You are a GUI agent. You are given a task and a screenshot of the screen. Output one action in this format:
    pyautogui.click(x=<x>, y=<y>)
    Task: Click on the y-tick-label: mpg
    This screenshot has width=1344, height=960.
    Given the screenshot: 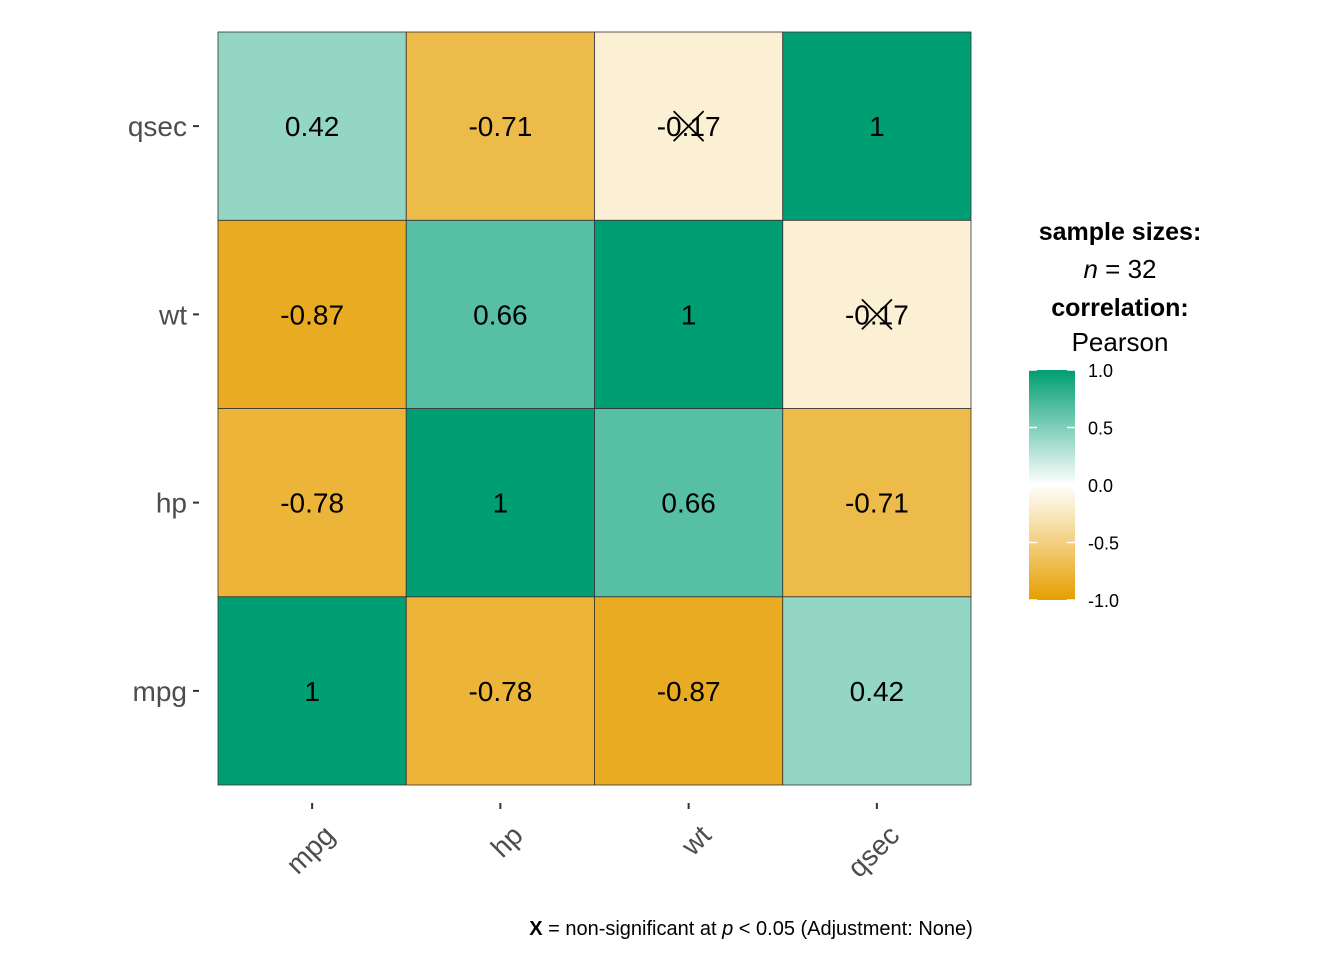 What is the action you would take?
    pyautogui.click(x=160, y=691)
    